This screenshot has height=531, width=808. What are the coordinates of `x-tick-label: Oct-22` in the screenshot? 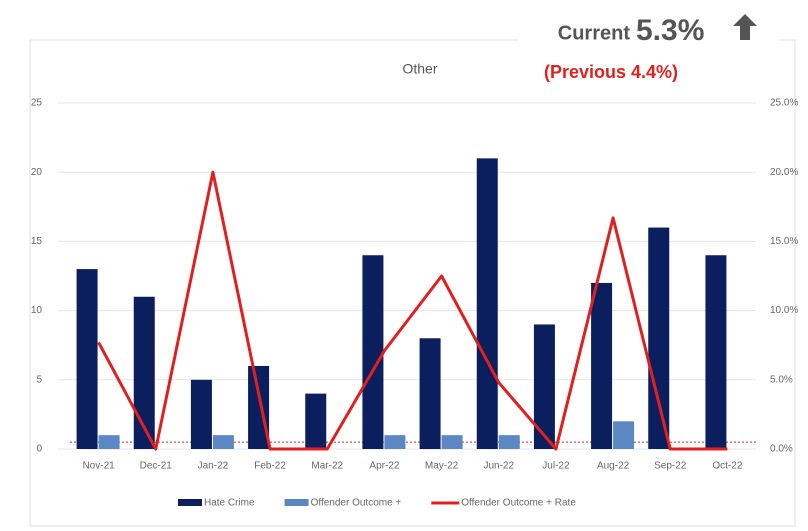 It's located at (727, 466).